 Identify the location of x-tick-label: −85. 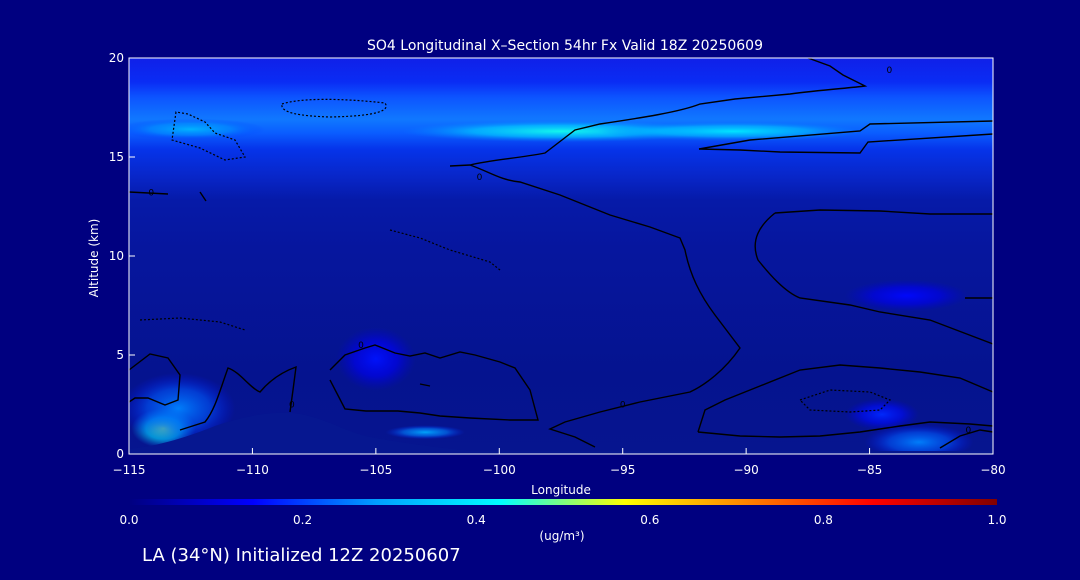
(869, 470).